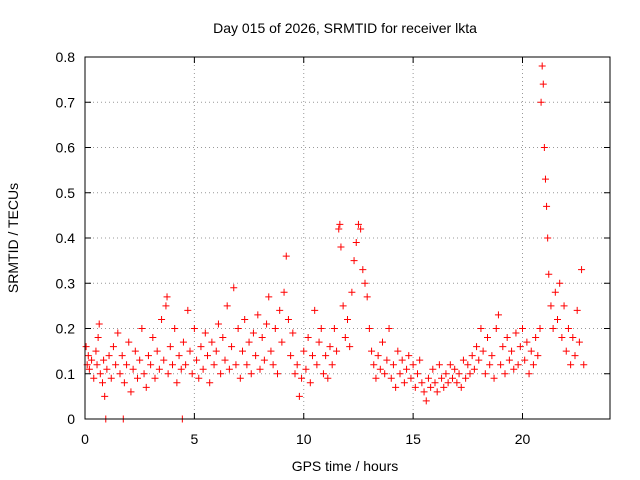 This screenshot has height=480, width=640. Describe the element at coordinates (66, 238) in the screenshot. I see `y-tick-label: 0.4` at that location.